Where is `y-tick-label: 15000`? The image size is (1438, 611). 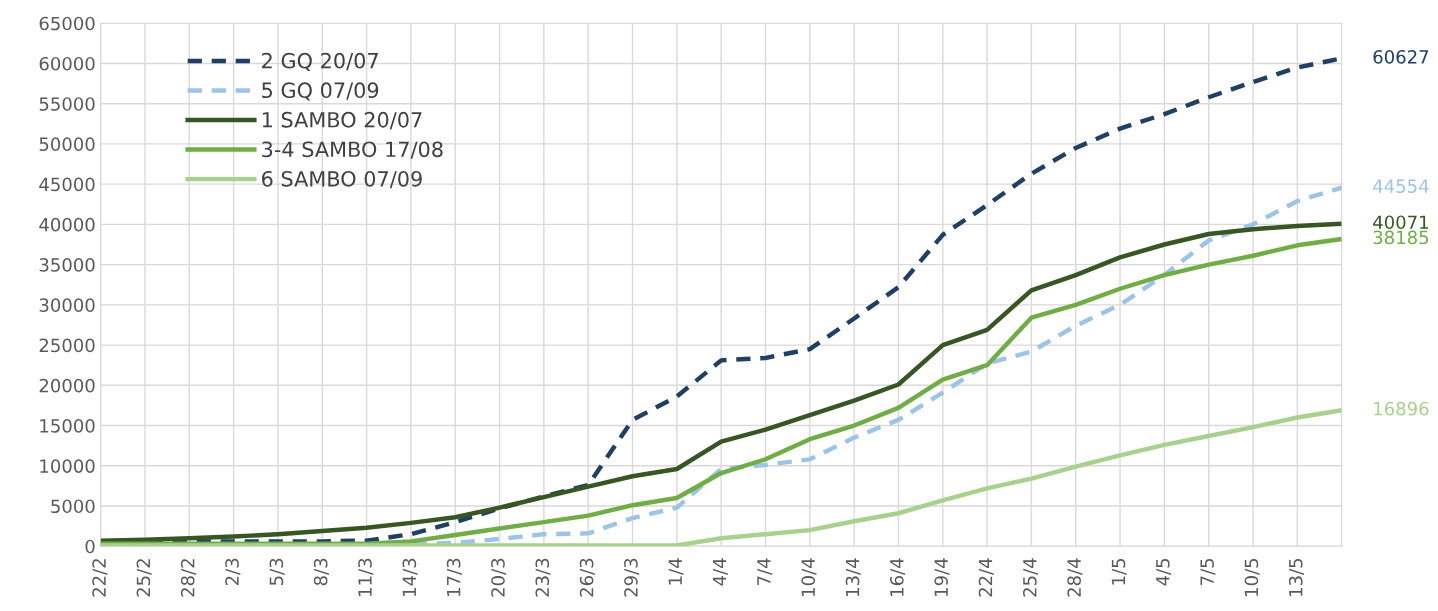
y-tick-label: 15000 is located at coordinates (67, 426).